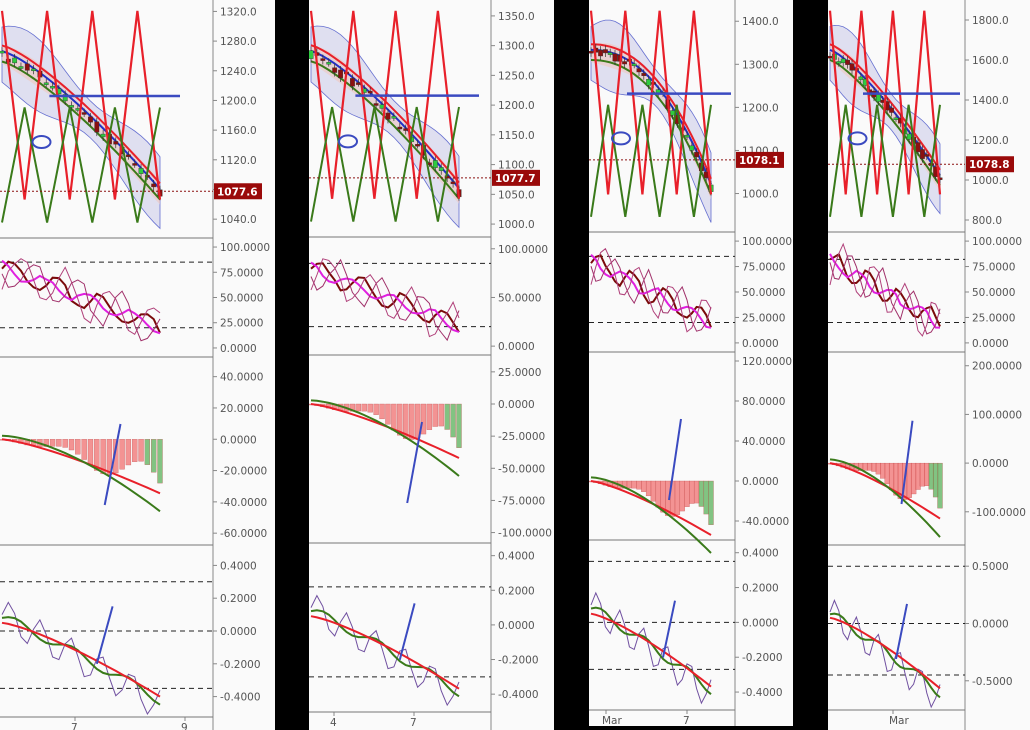  What do you see at coordinates (238, 191) in the screenshot?
I see `price-tag-box` at bounding box center [238, 191].